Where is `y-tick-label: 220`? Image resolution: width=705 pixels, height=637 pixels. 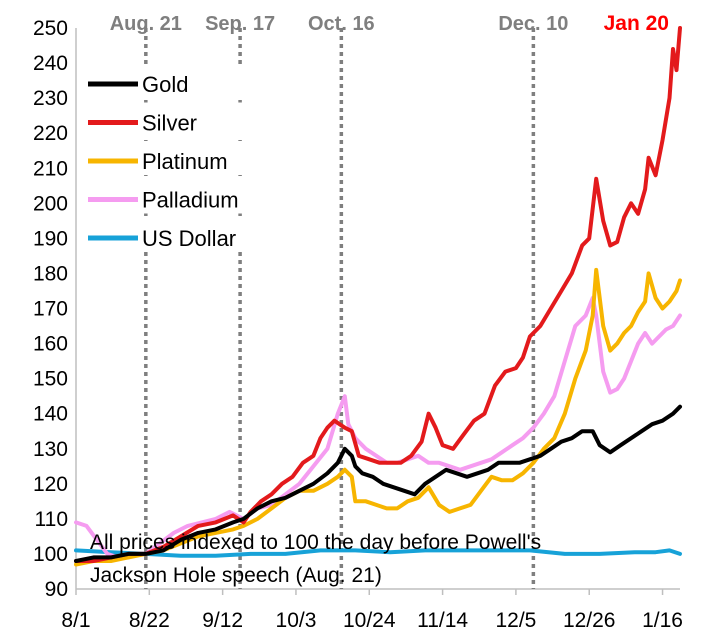
y-tick-label: 220 is located at coordinates (50, 133).